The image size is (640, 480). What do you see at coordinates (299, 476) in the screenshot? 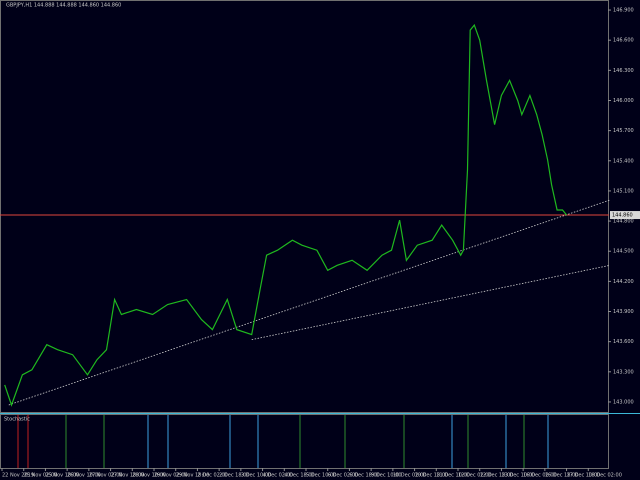
I see `x-tick-label: 4 Dec 18:00` at bounding box center [299, 476].